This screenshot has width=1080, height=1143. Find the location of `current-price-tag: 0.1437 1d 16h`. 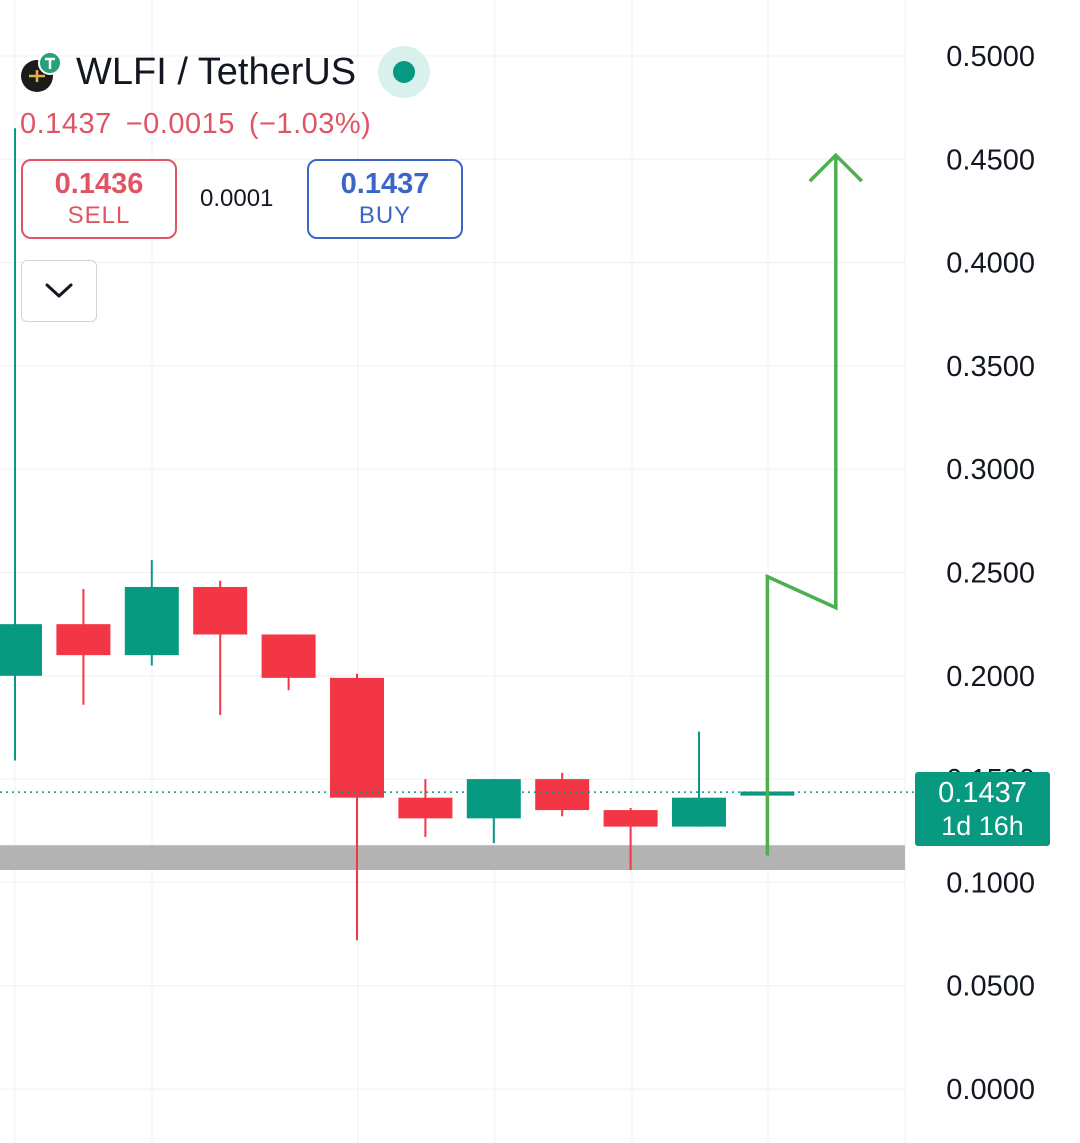

current-price-tag: 0.1437 1d 16h is located at coordinates (982, 809).